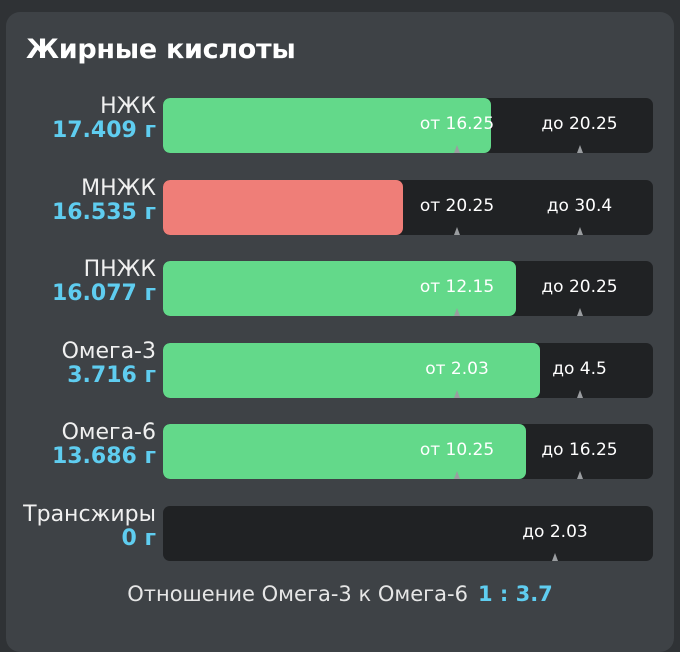  What do you see at coordinates (161, 49) in the screenshot?
I see `card-title: Жирные кислоты` at bounding box center [161, 49].